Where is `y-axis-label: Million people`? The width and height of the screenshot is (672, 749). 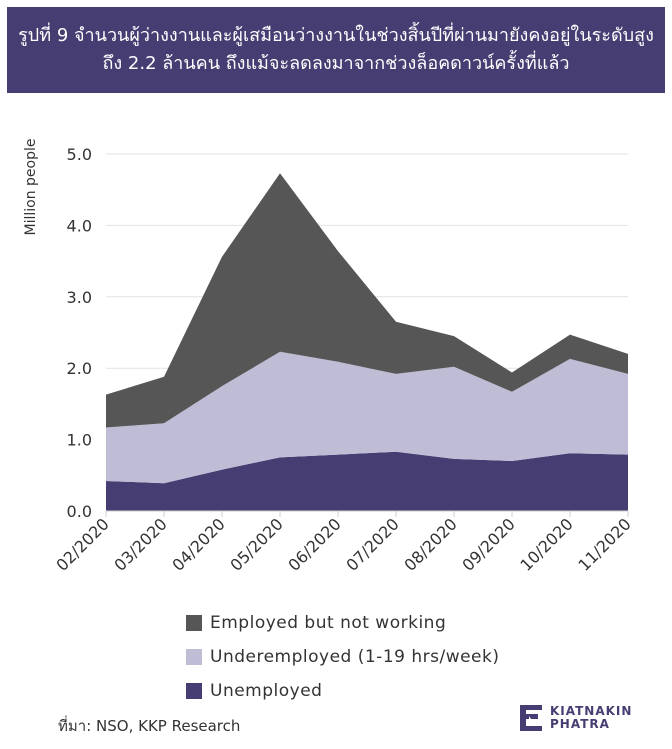 y-axis-label: Million people is located at coordinates (31, 187).